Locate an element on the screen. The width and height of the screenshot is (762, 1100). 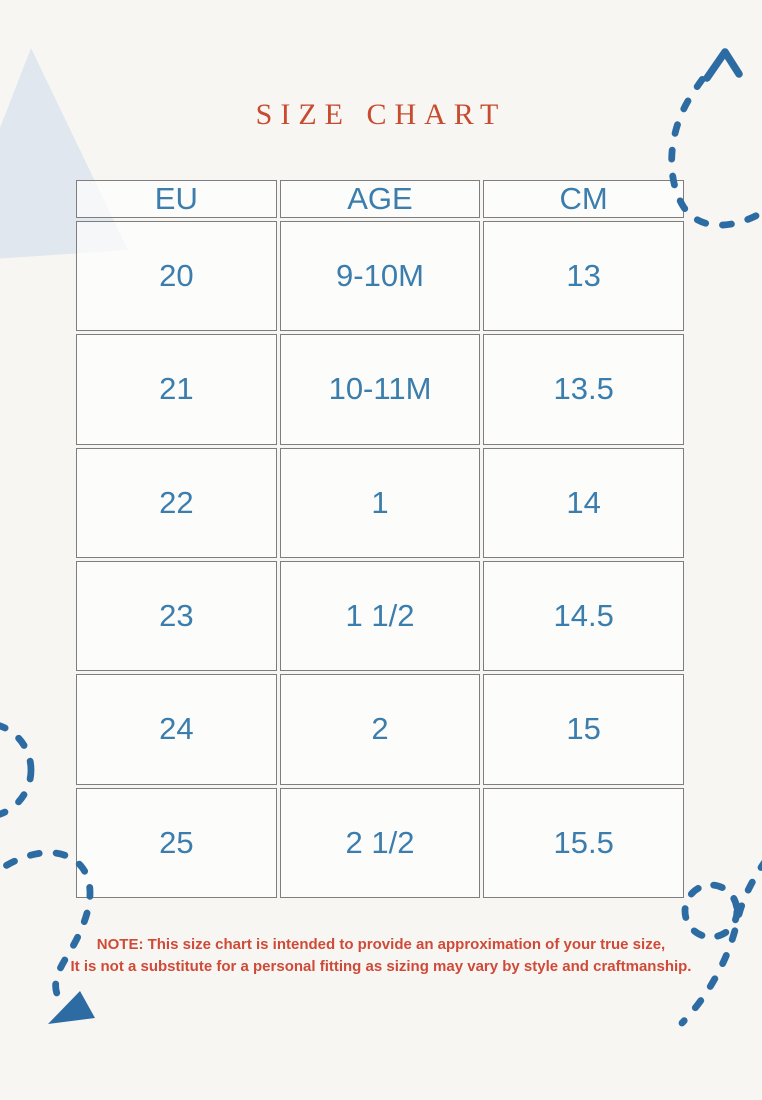
table-cell: 23 is located at coordinates (176, 616).